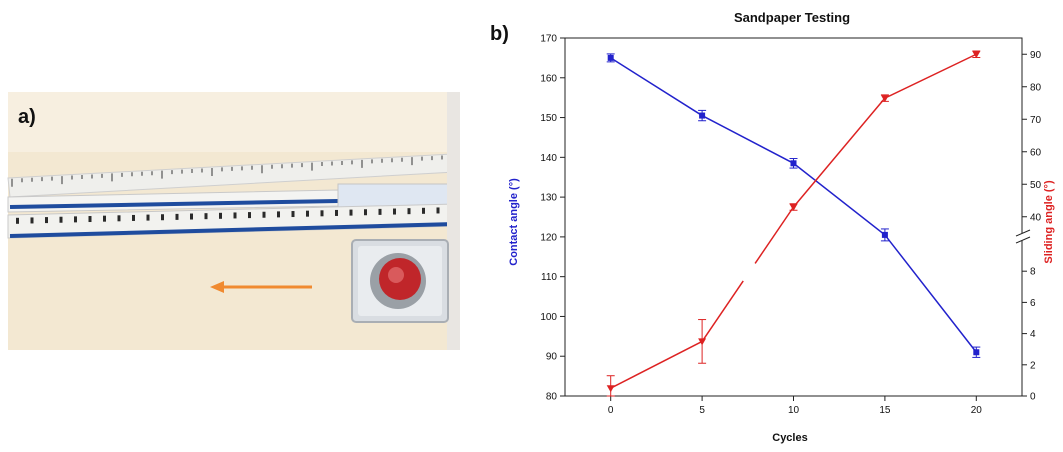 This screenshot has width=1063, height=452. What do you see at coordinates (885, 410) in the screenshot?
I see `x-tick-label: 15` at bounding box center [885, 410].